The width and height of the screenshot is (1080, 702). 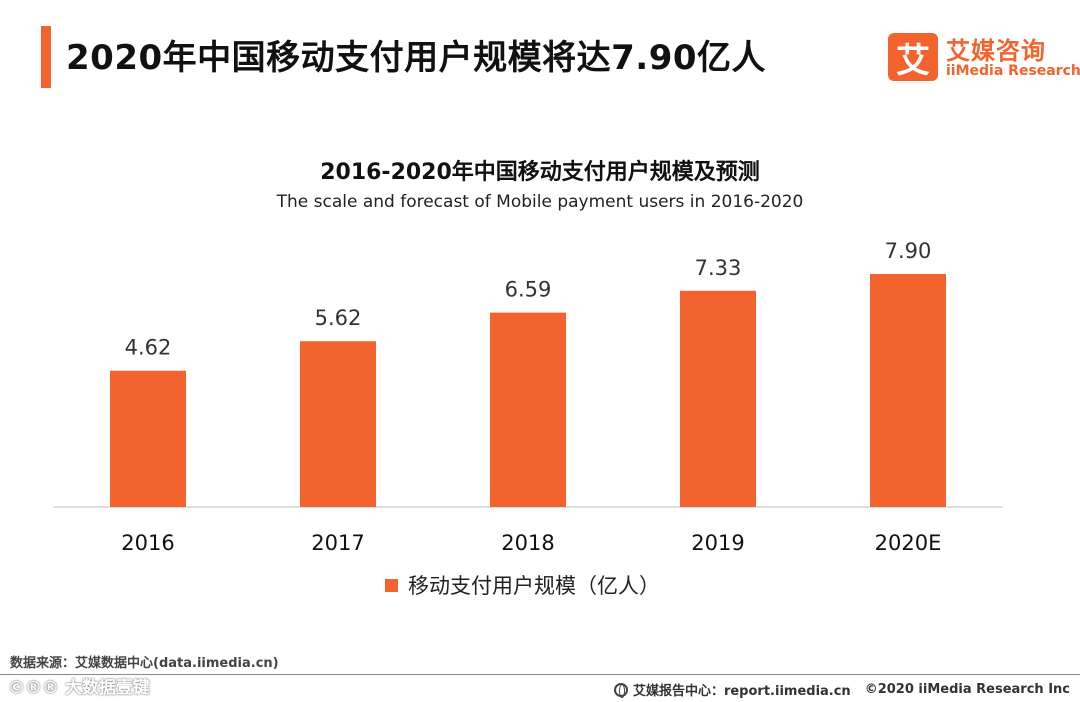 What do you see at coordinates (144, 663) in the screenshot?
I see `data-source-note: 数据来源：艾媒数据中心(data.iimedia.cn)` at bounding box center [144, 663].